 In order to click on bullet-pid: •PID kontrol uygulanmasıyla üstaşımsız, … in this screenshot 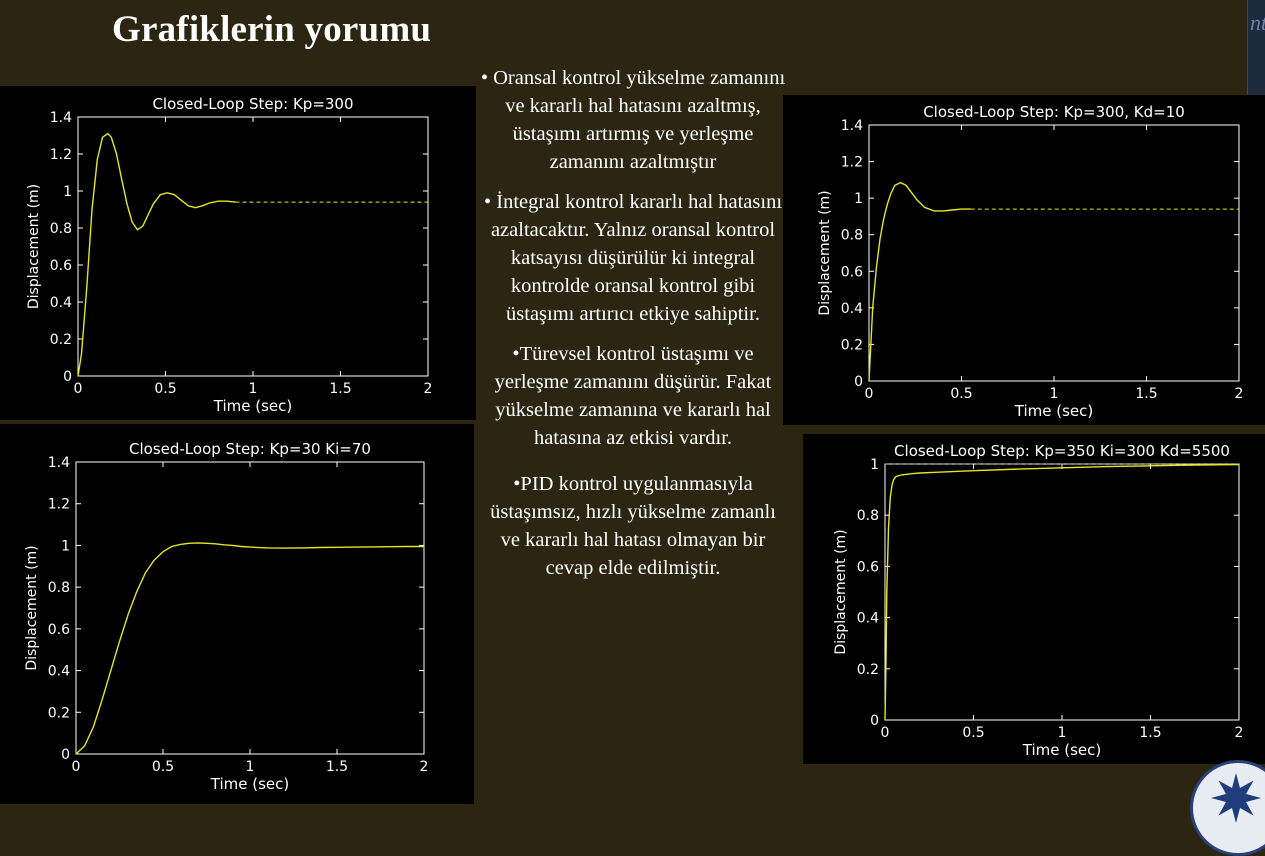, I will do `click(633, 526)`.